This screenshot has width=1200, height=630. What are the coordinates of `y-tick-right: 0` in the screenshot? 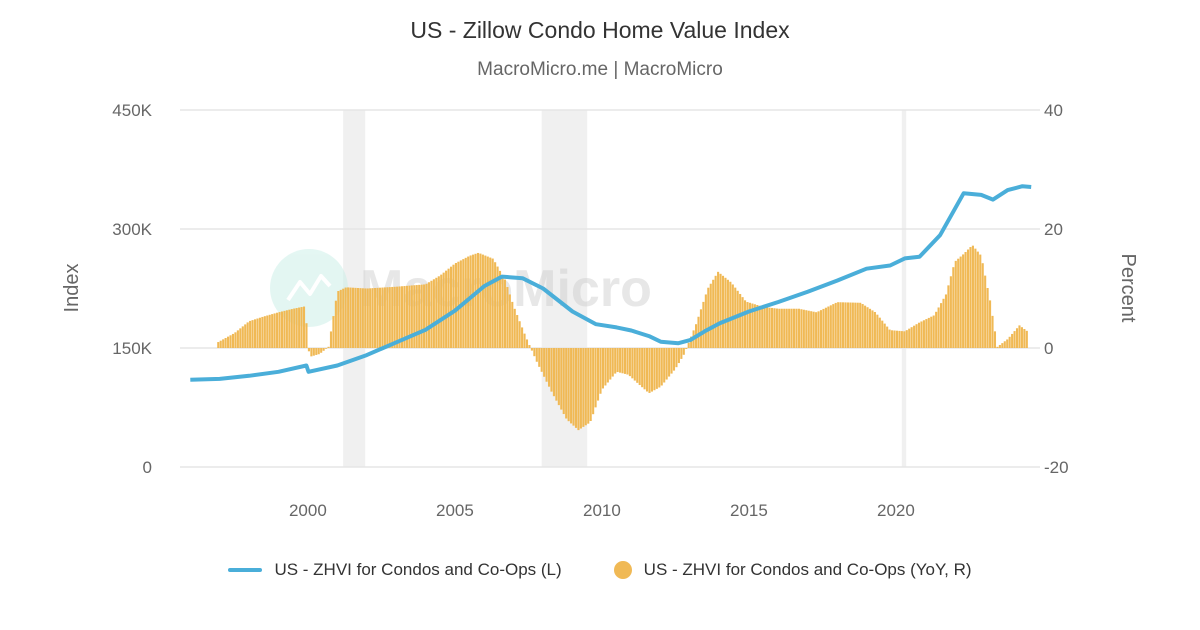 It's located at (1048, 348).